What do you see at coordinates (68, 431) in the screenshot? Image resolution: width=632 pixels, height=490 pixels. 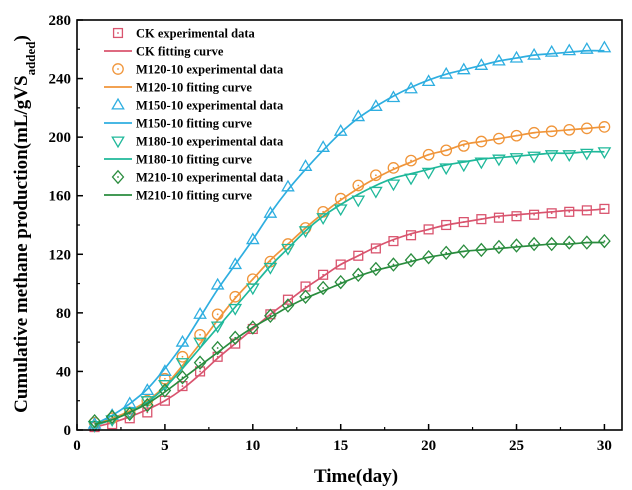 I see `y-tick-label: 0` at bounding box center [68, 431].